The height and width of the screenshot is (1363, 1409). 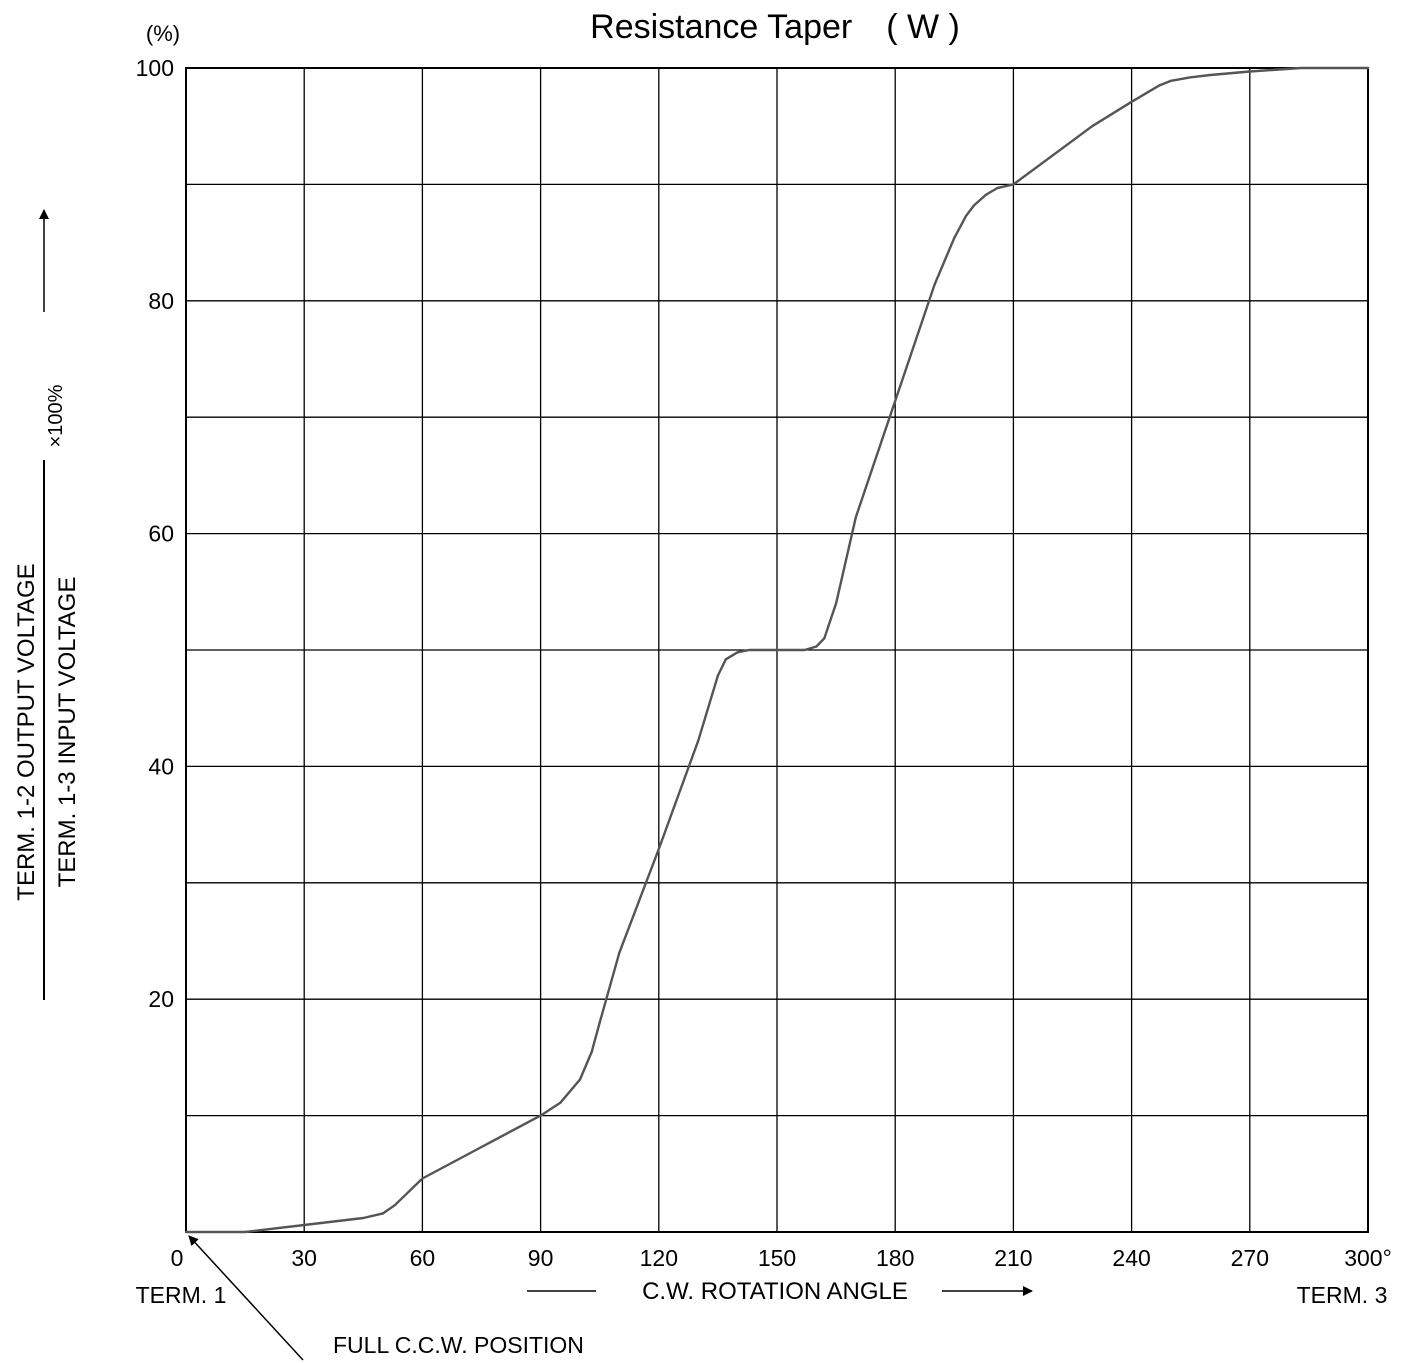 I want to click on x-tick-label: 270, so click(x=1250, y=1258).